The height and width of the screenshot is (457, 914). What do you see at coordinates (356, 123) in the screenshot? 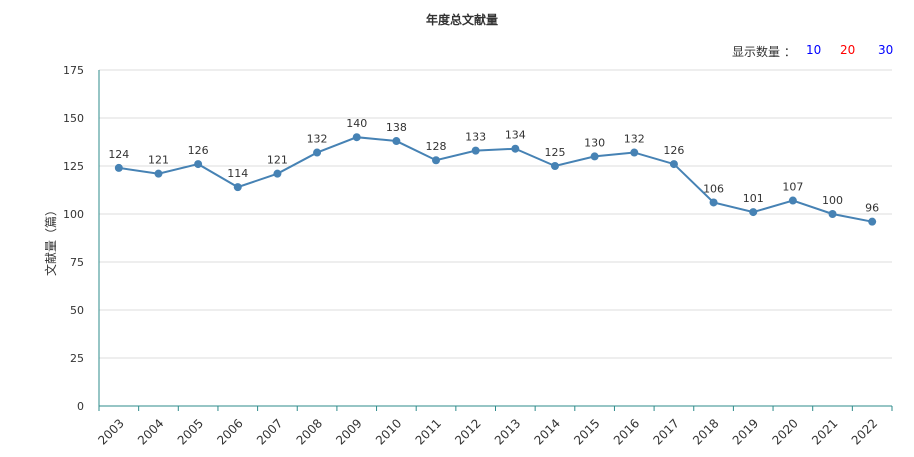
I see `data-label: 140` at bounding box center [356, 123].